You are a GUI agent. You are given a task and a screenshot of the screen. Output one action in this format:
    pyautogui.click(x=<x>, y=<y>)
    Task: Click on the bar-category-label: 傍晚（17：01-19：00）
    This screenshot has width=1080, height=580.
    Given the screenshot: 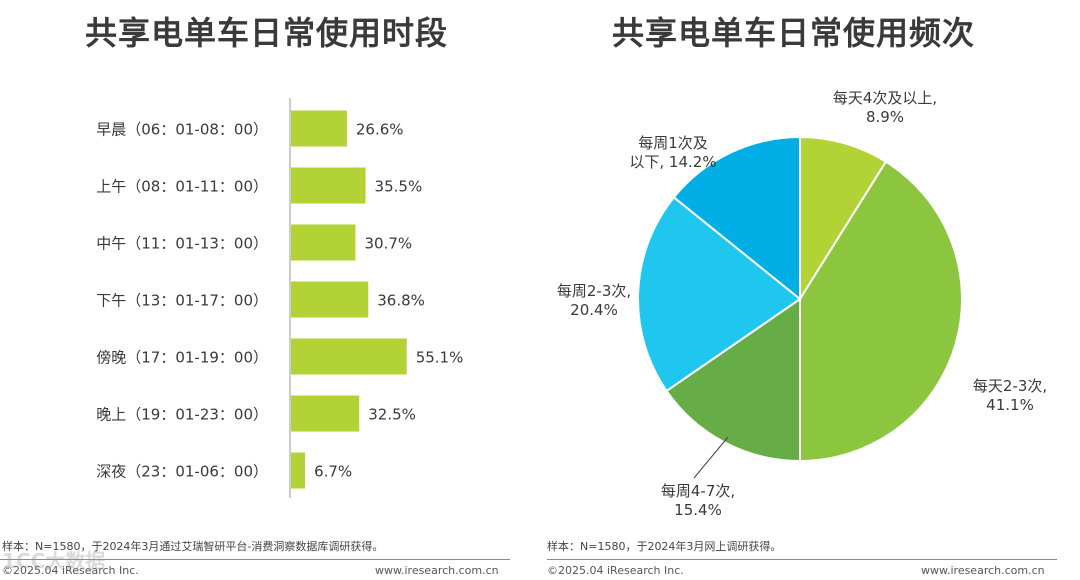 What is the action you would take?
    pyautogui.click(x=182, y=358)
    